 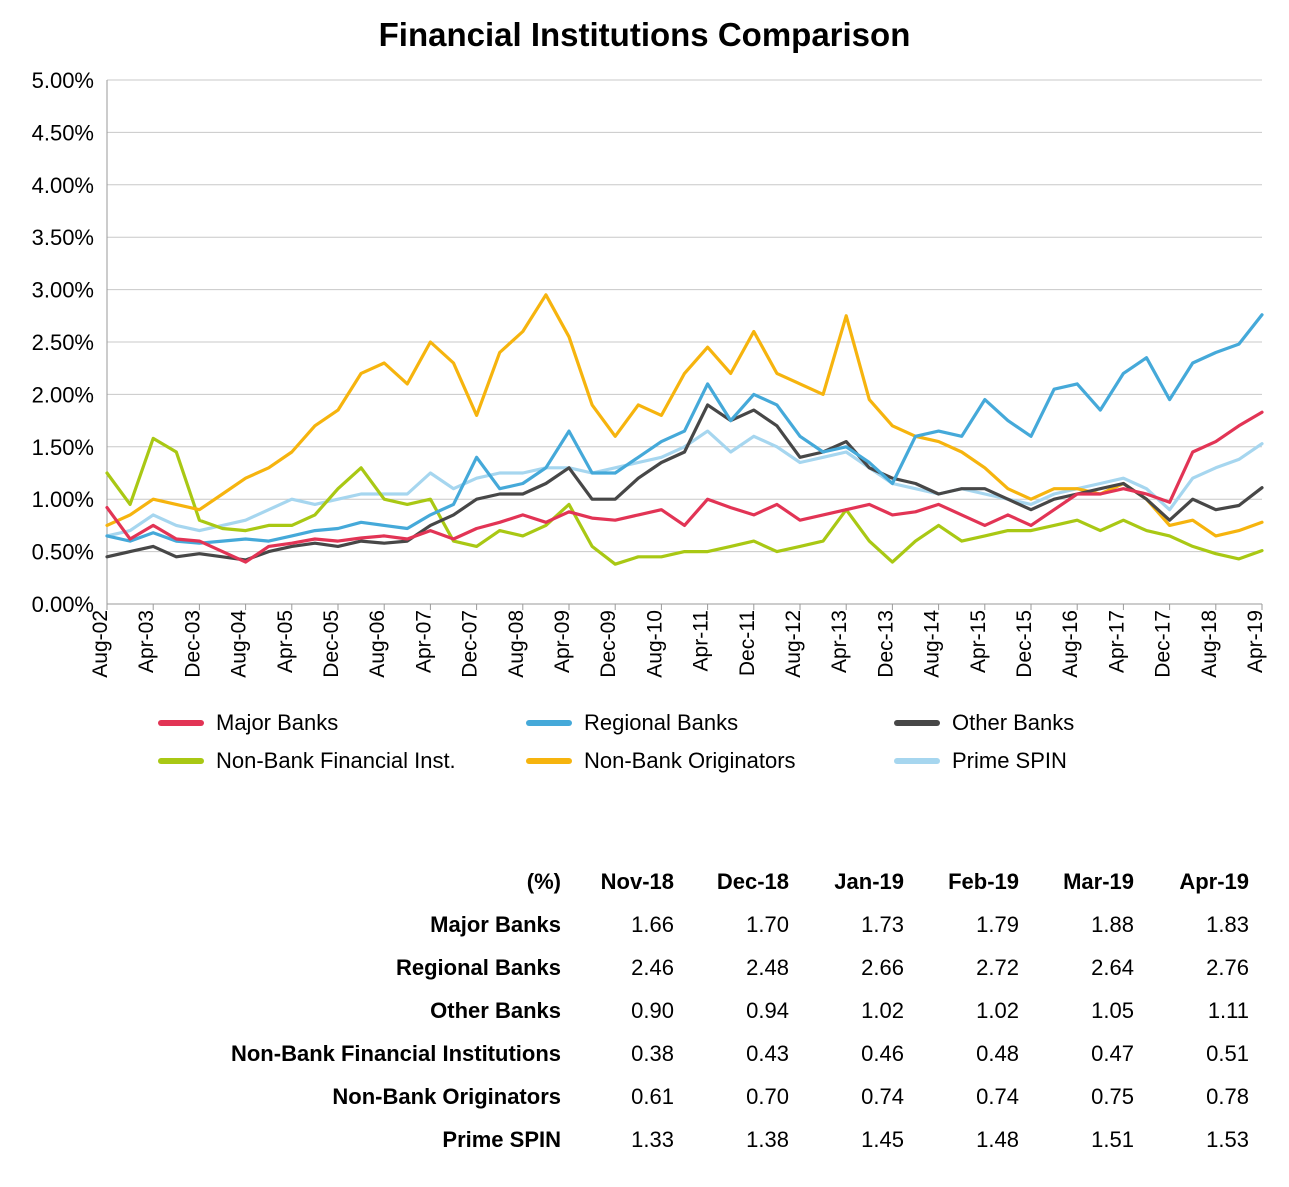 I want to click on table-cell: 1.53, so click(x=1227, y=1139).